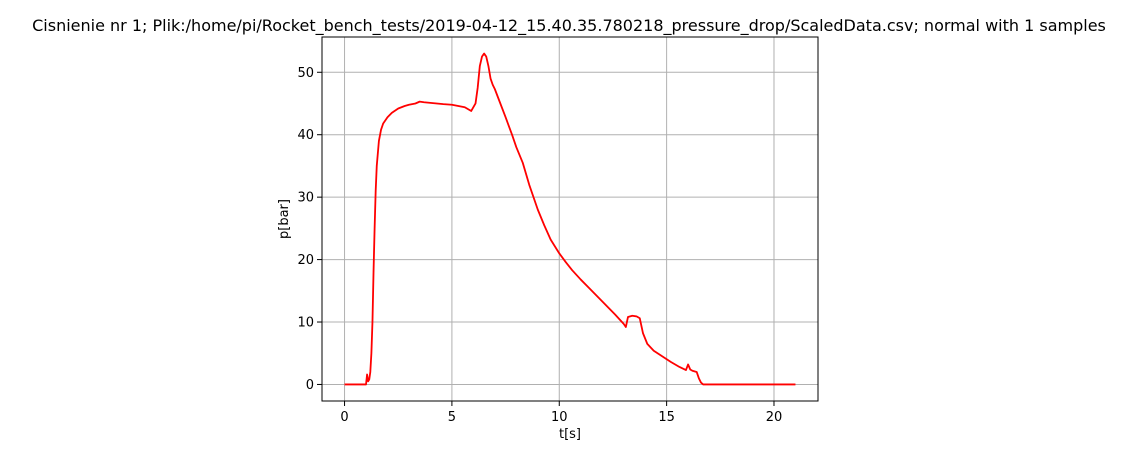 The height and width of the screenshot is (455, 1138). I want to click on x-tick-label: 0, so click(344, 417).